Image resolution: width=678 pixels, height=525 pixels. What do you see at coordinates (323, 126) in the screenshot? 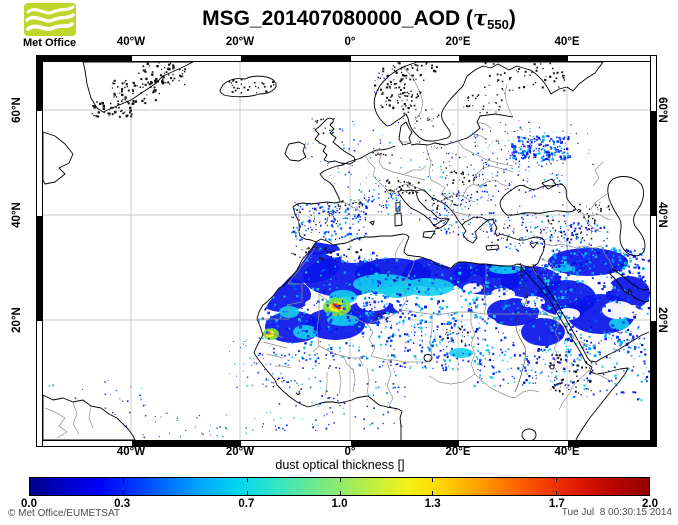
I see `speckle-group-scotland` at bounding box center [323, 126].